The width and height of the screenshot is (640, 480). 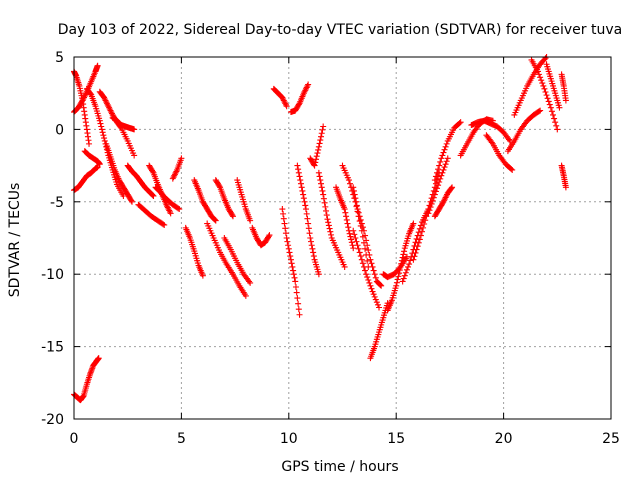 What do you see at coordinates (339, 467) in the screenshot?
I see `x-axis-label: GPS time / hours` at bounding box center [339, 467].